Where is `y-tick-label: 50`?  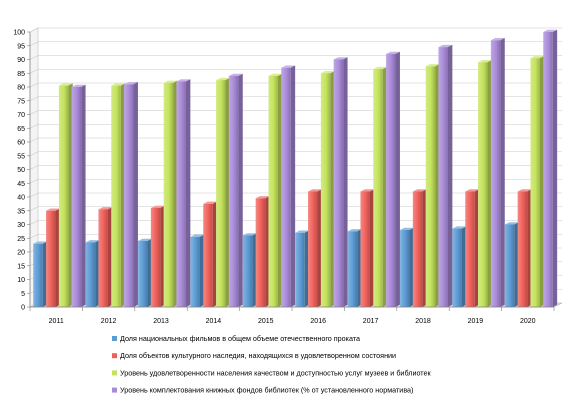 y-tick-label: 50 is located at coordinates (21, 170).